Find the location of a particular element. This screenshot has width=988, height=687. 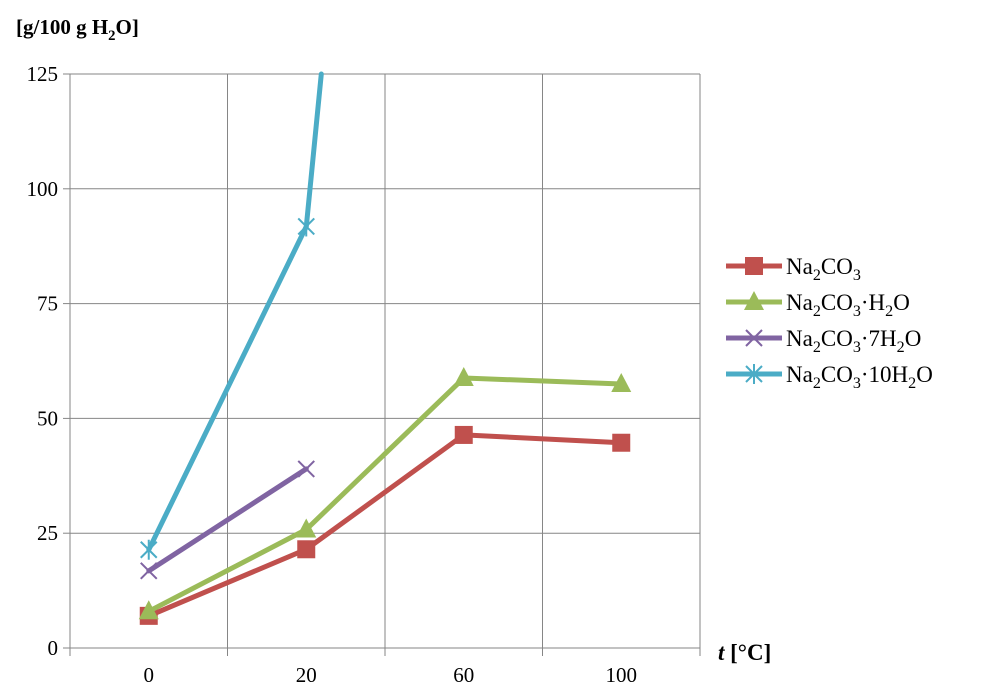

x-tick-label: 60 is located at coordinates (463, 675).